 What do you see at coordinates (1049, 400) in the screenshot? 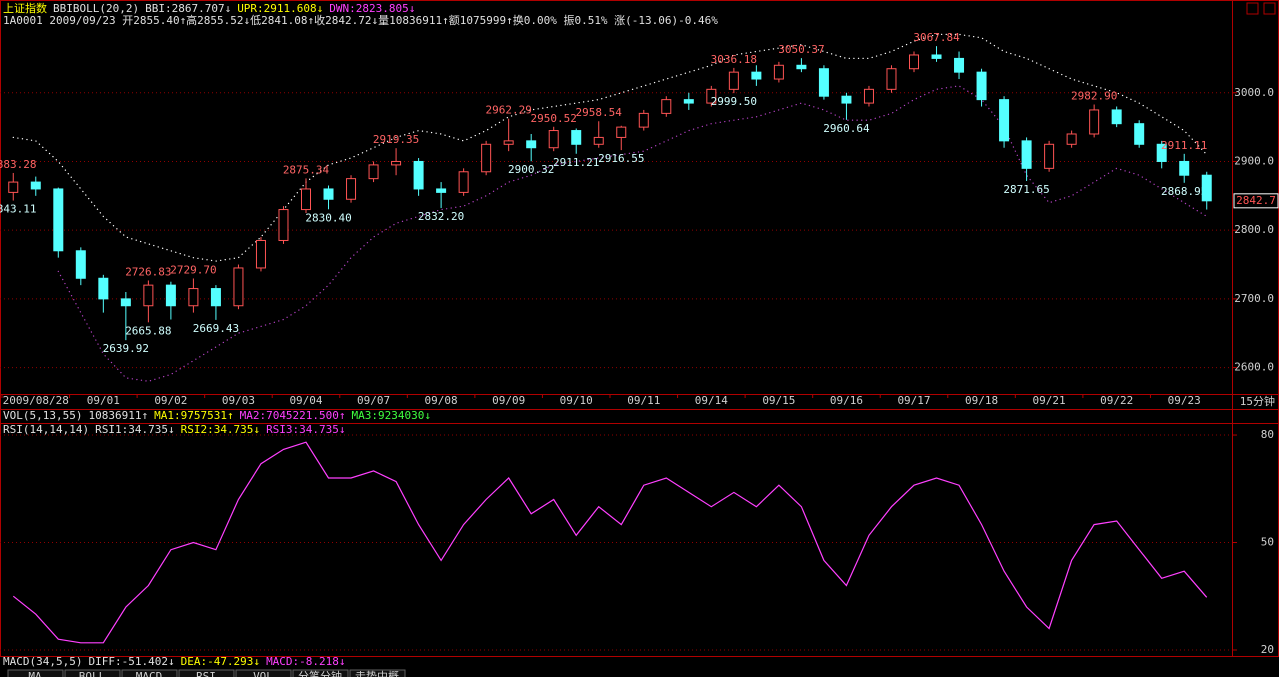
I see `x-tick-label: 09/21` at bounding box center [1049, 400].